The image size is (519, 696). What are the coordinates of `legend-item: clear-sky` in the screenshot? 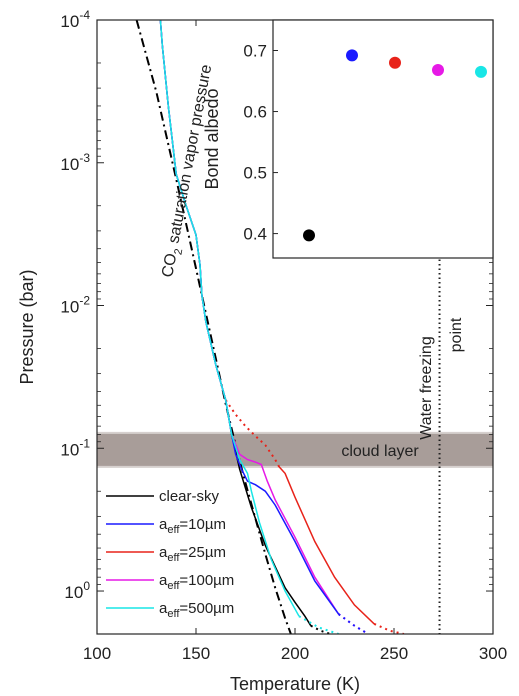 It's located at (163, 496).